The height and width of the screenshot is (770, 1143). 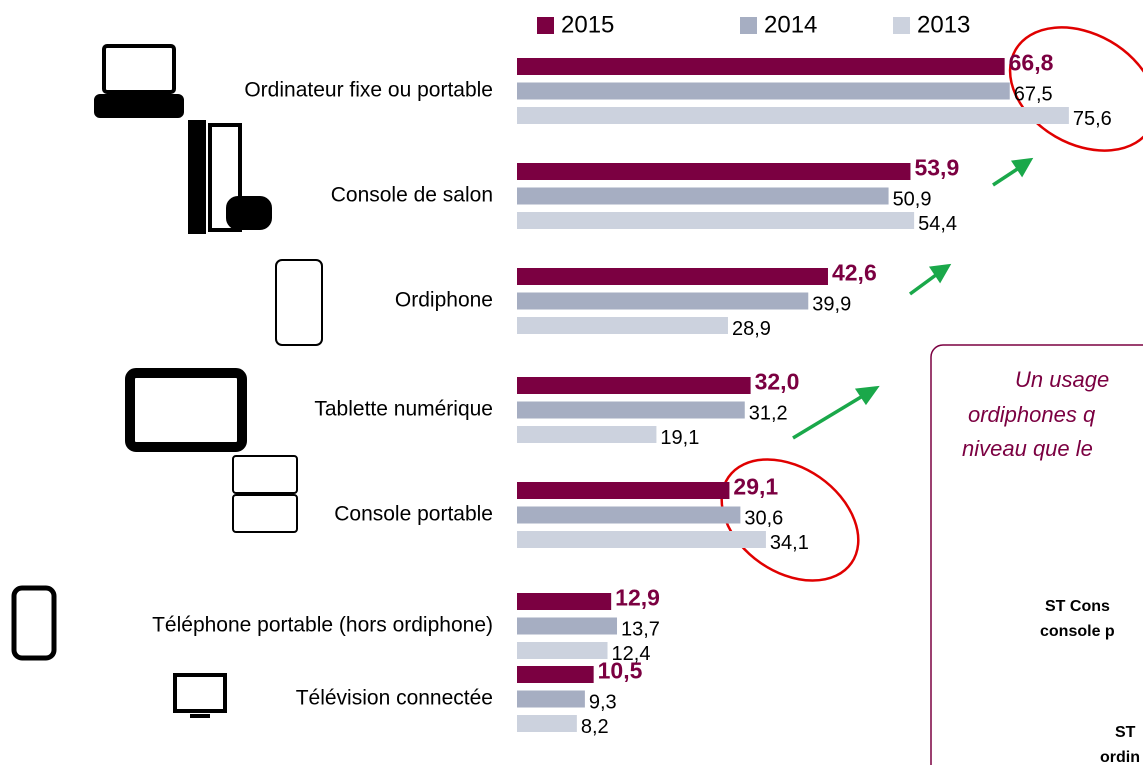 I want to click on value-label: 50,9, so click(x=912, y=199).